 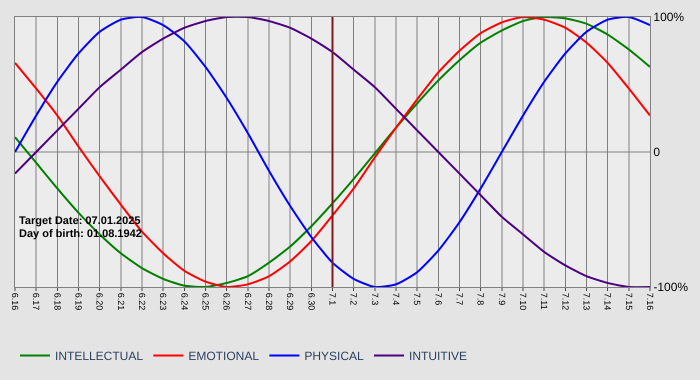 I want to click on x-tick-label: 7.8, so click(x=481, y=299).